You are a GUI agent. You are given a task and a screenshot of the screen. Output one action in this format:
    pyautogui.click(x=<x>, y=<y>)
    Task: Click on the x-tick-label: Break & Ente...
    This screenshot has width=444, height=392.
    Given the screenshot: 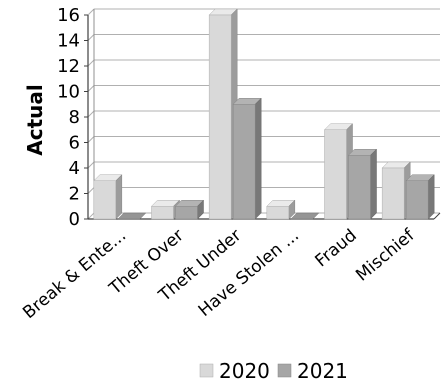 What is the action you would take?
    pyautogui.click(x=74, y=275)
    